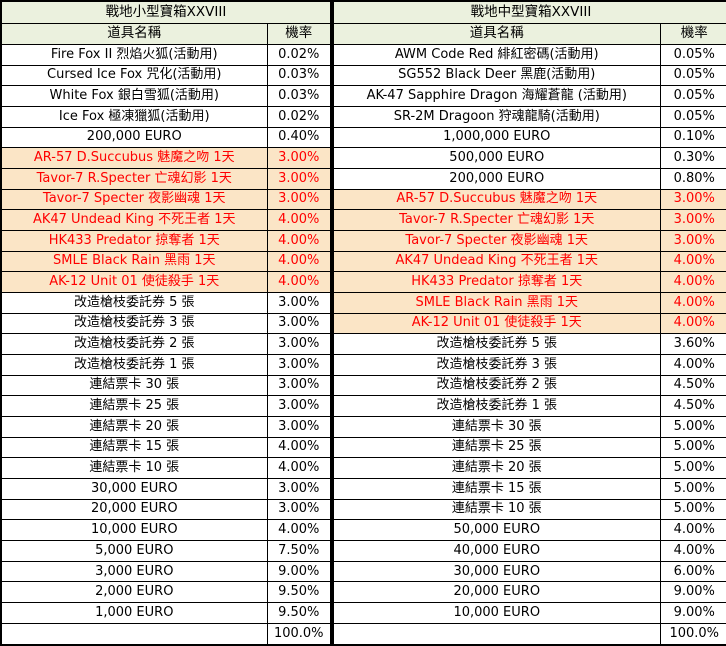 This screenshot has height=646, width=726. I want to click on table-row: 30,000 EURO 3.00%, so click(166, 489).